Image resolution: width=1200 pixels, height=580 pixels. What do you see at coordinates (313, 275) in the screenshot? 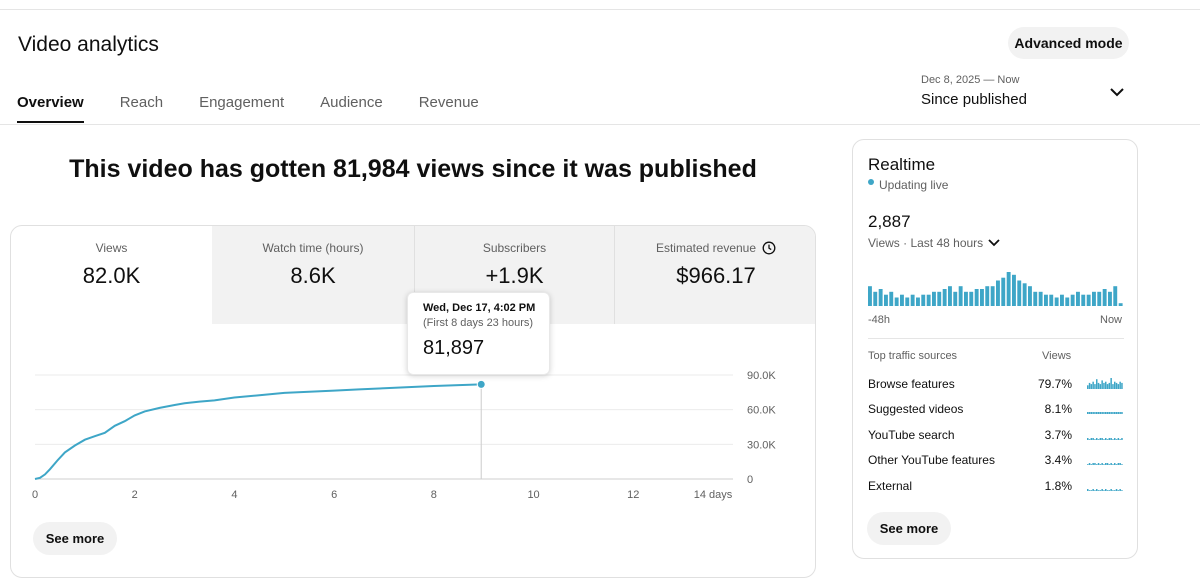
I see `metric-watch-time: Watch time (hours) 8.6K` at bounding box center [313, 275].